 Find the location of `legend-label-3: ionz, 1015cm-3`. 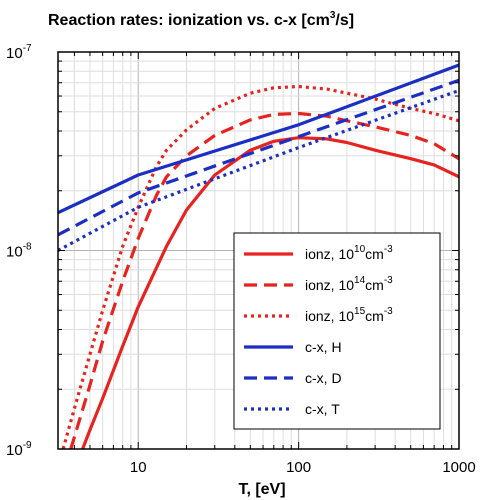

legend-label-3: ionz, 1015cm-3 is located at coordinates (349, 315).